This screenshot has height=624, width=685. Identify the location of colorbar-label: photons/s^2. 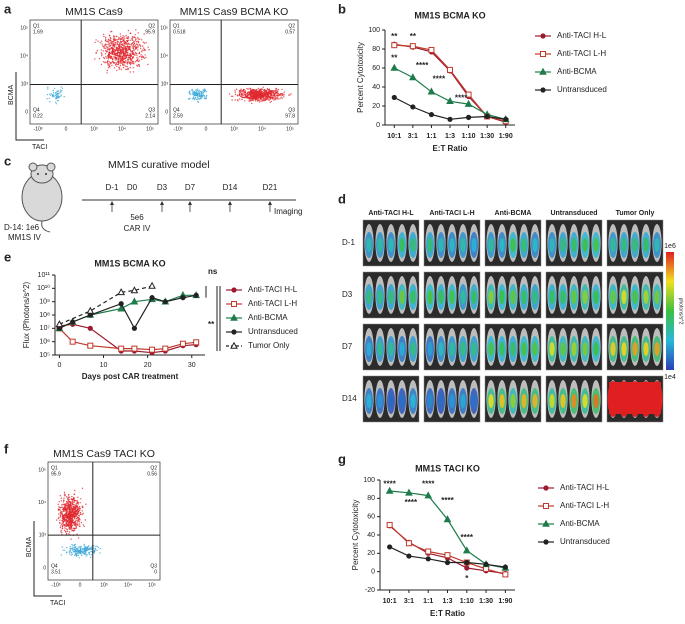
(681, 311).